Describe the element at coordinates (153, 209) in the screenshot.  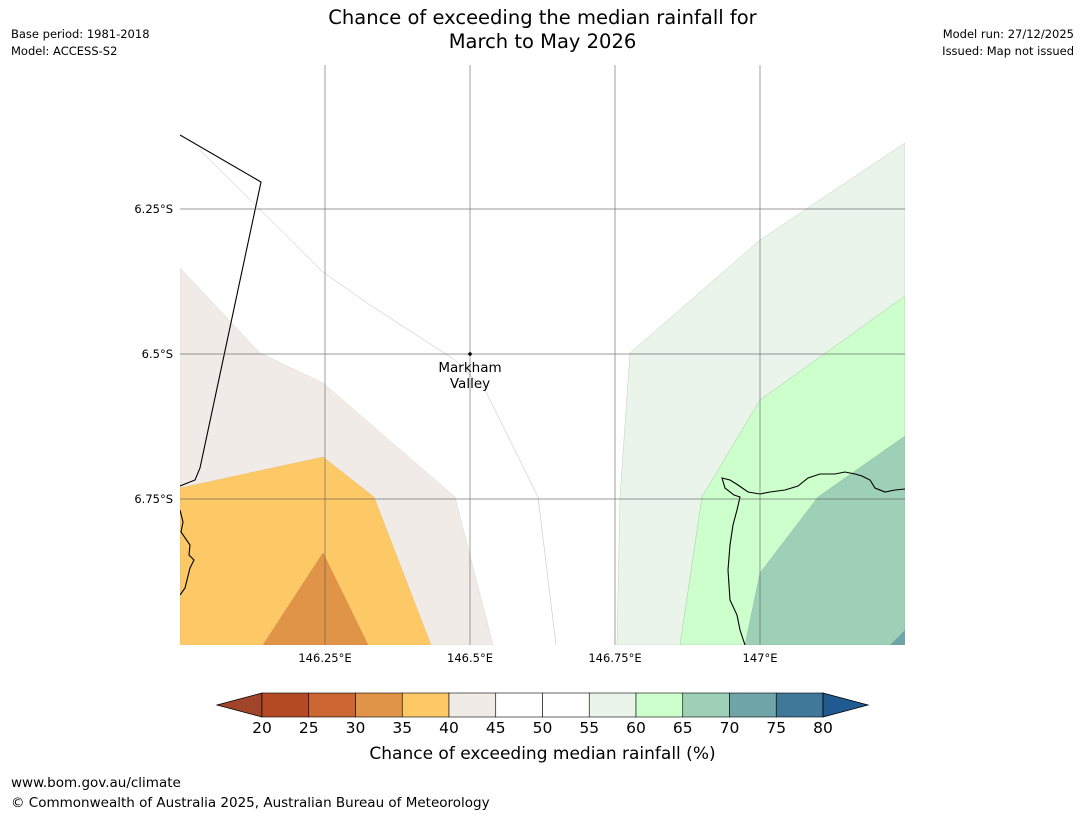
I see `lat-label-6-25: 6.25°S` at that location.